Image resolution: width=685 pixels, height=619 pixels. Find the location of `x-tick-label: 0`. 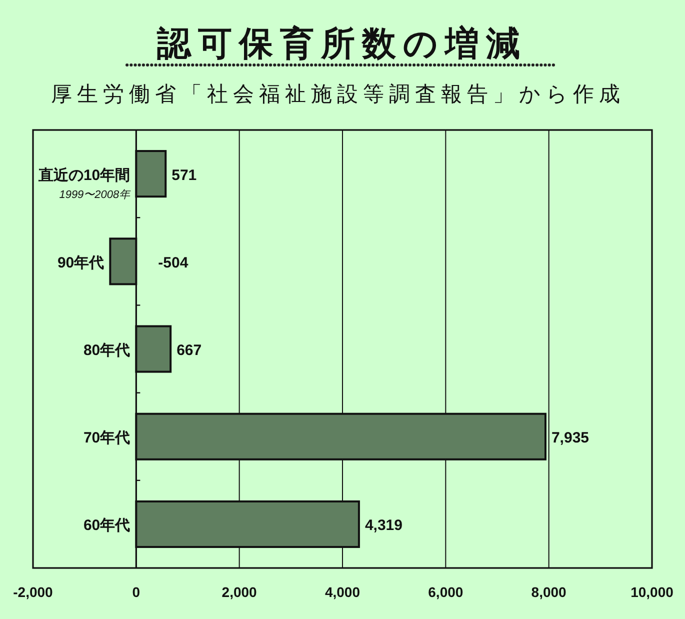

x-tick-label: 0 is located at coordinates (136, 592).